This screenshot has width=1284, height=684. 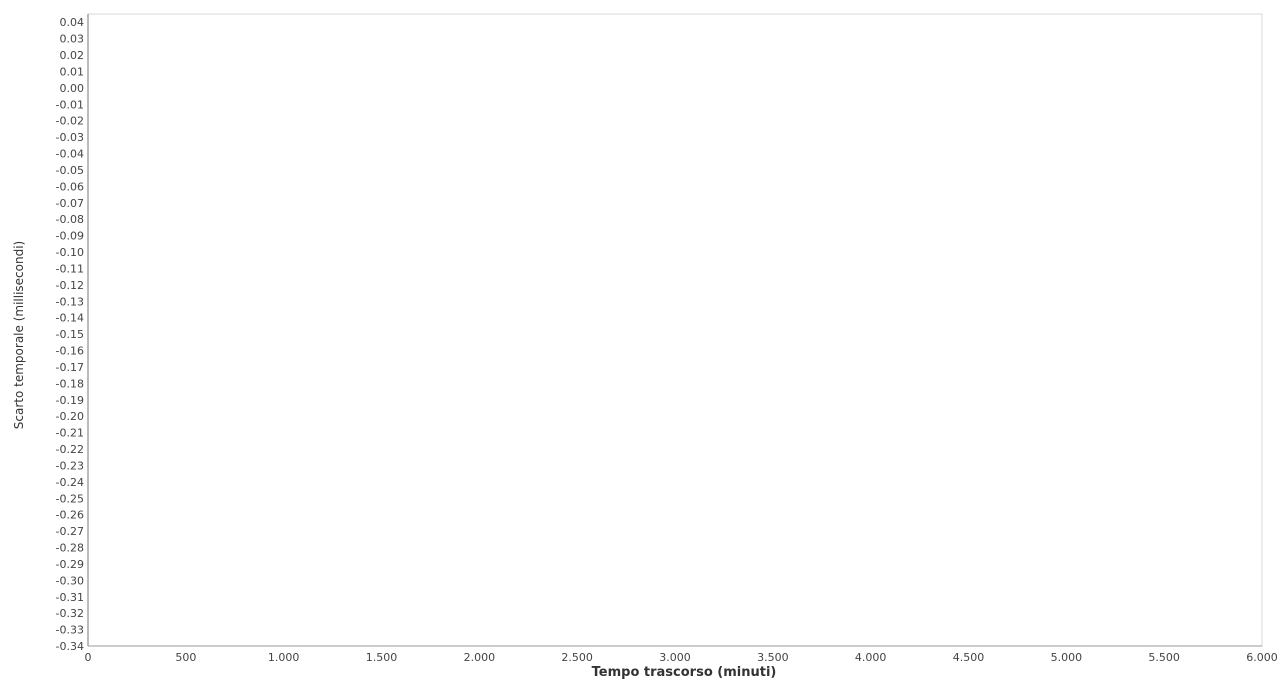 I want to click on x-tick-label: 2.500, so click(x=577, y=657).